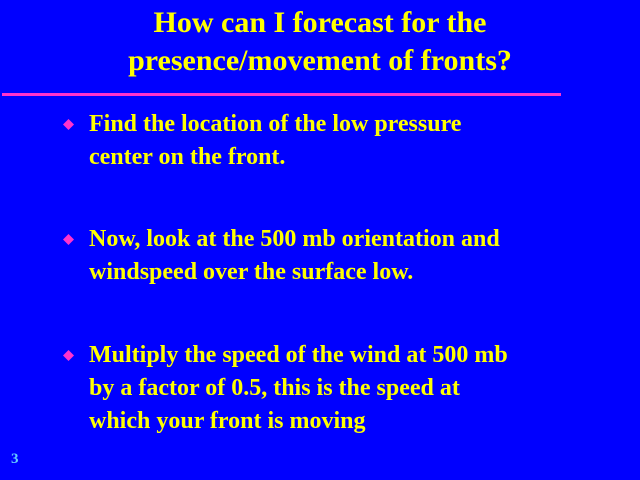 The height and width of the screenshot is (480, 640). I want to click on title-line: How can I forecast for the, so click(320, 22).